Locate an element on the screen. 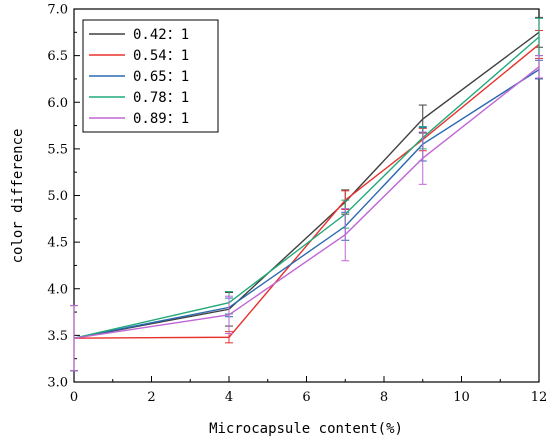 The width and height of the screenshot is (550, 441). y-tick-label: 5.0 is located at coordinates (57, 196).